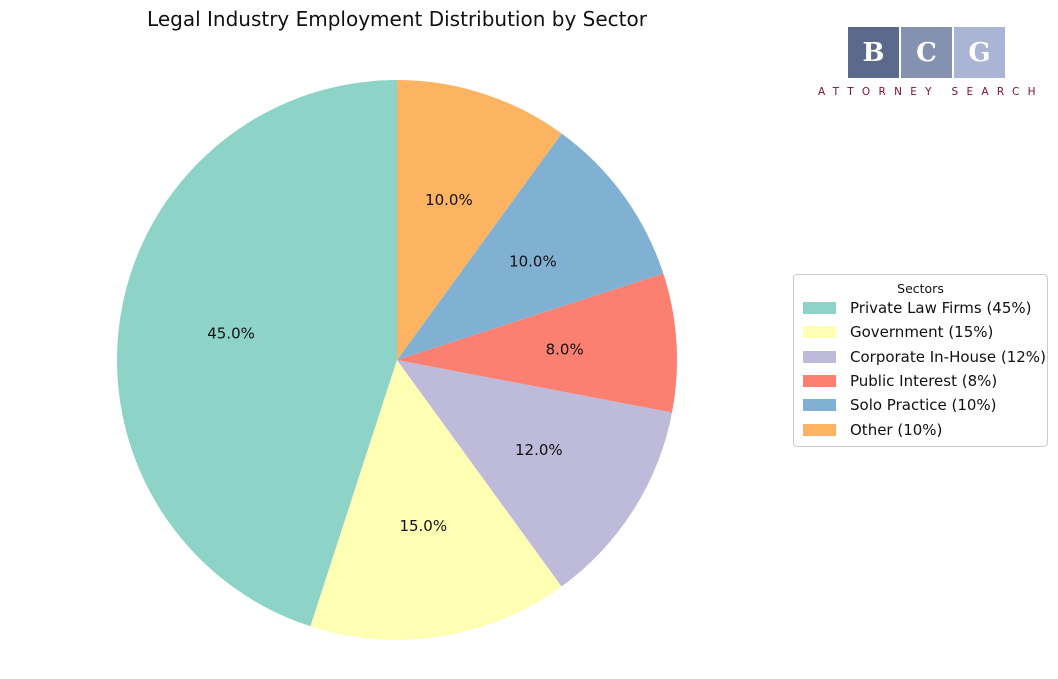  I want to click on legend-label: Solo Practice (10%), so click(923, 405).